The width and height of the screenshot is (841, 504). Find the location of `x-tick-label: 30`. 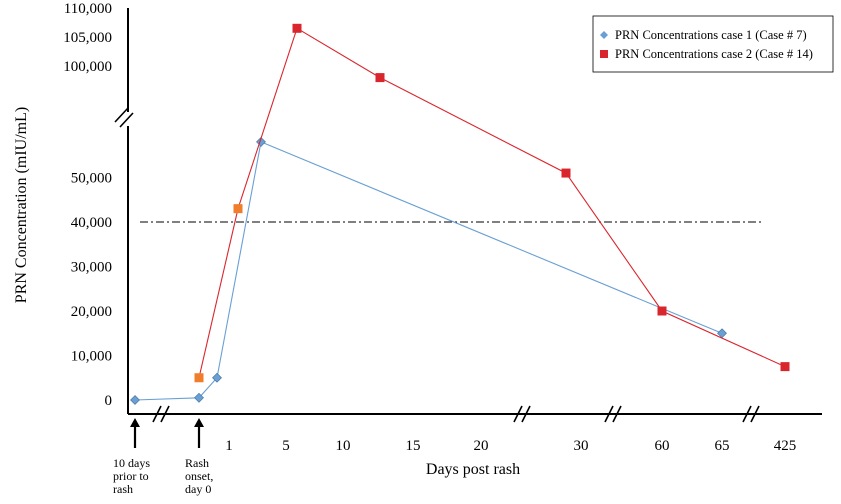

x-tick-label: 30 is located at coordinates (581, 446).